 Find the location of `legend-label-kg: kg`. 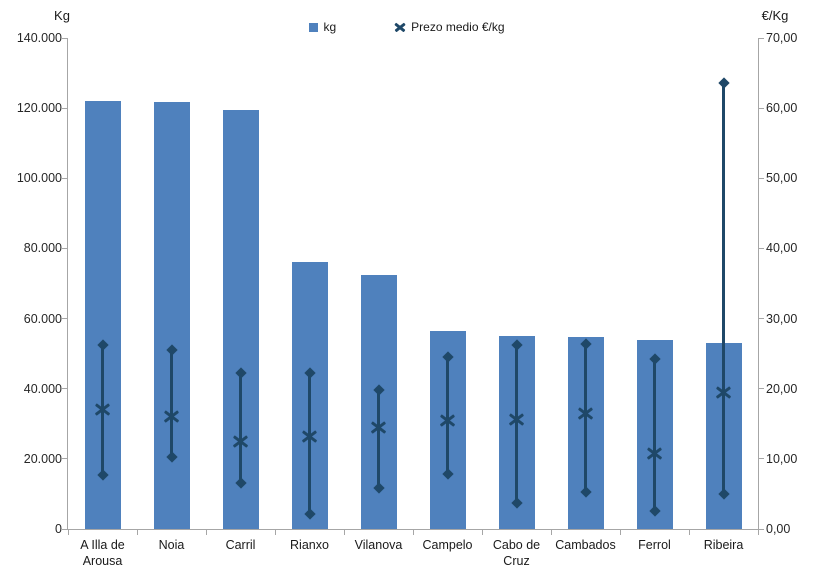

legend-label-kg: kg is located at coordinates (330, 27).